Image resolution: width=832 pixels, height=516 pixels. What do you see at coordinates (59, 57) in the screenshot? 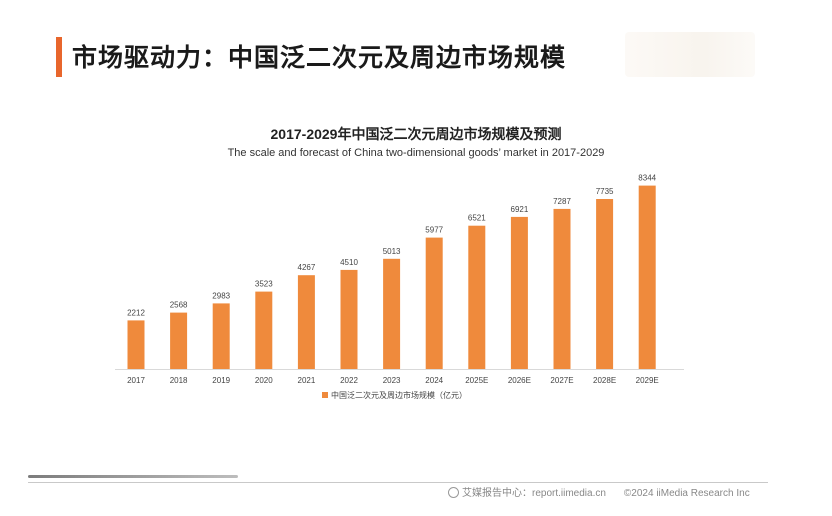
I see `title-accent-bar` at bounding box center [59, 57].